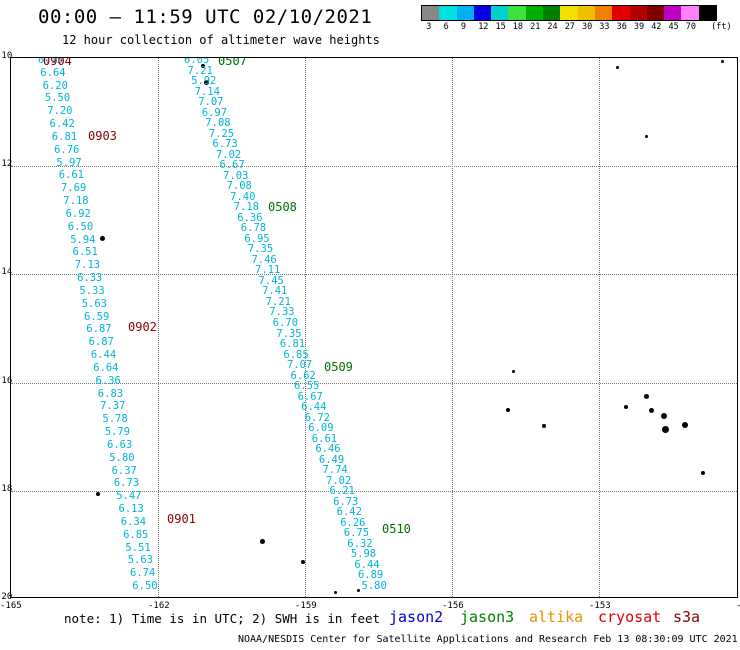 Image resolution: width=740 pixels, height=650 pixels. What do you see at coordinates (71, 175) in the screenshot?
I see `wave-height-value: 6.61` at bounding box center [71, 175].